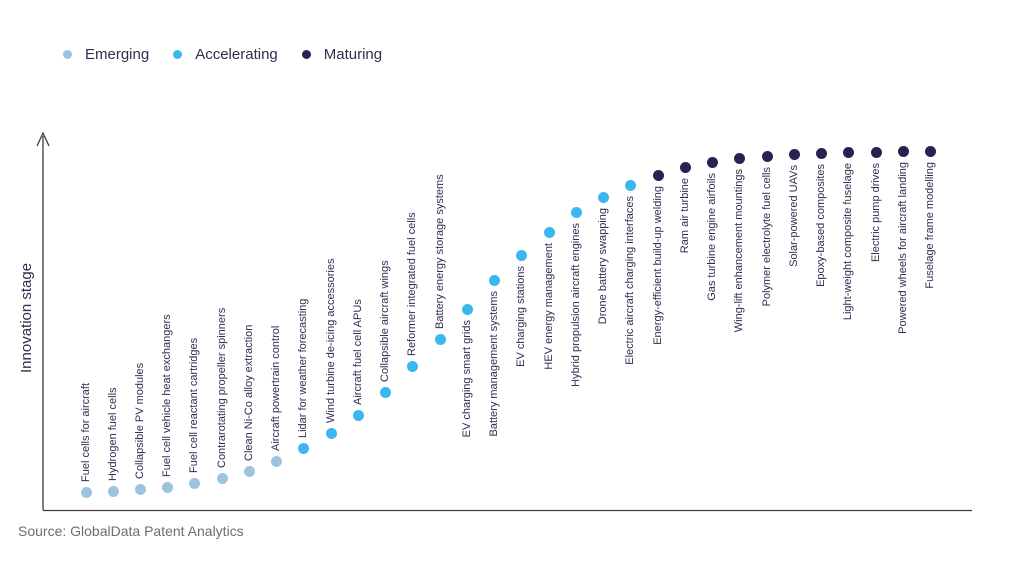  I want to click on data-point-label: Hybrid propulsion aircraft engines, so click(576, 305).